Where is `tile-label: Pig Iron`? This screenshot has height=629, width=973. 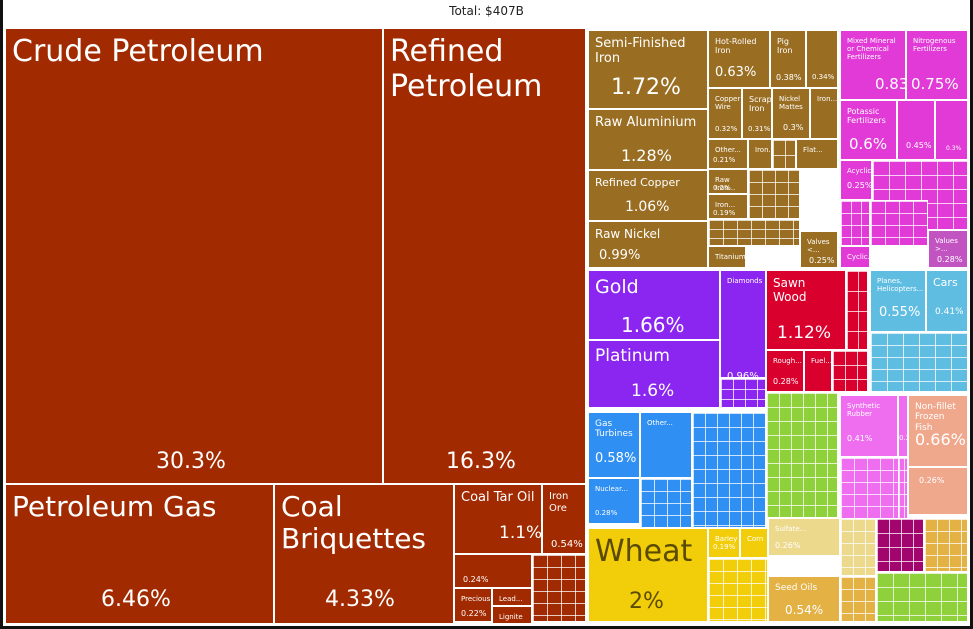
tile-label: Pig Iron is located at coordinates (785, 46).